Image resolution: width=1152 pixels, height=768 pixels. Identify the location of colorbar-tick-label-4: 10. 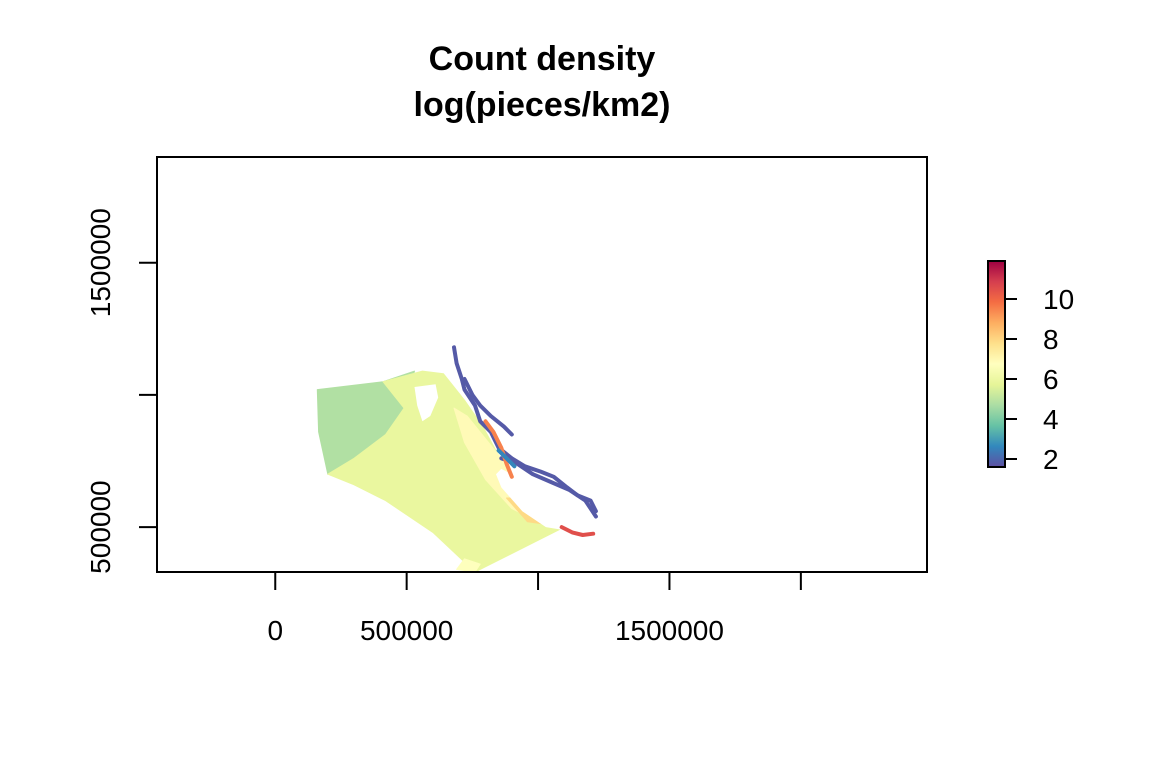
(1058, 299).